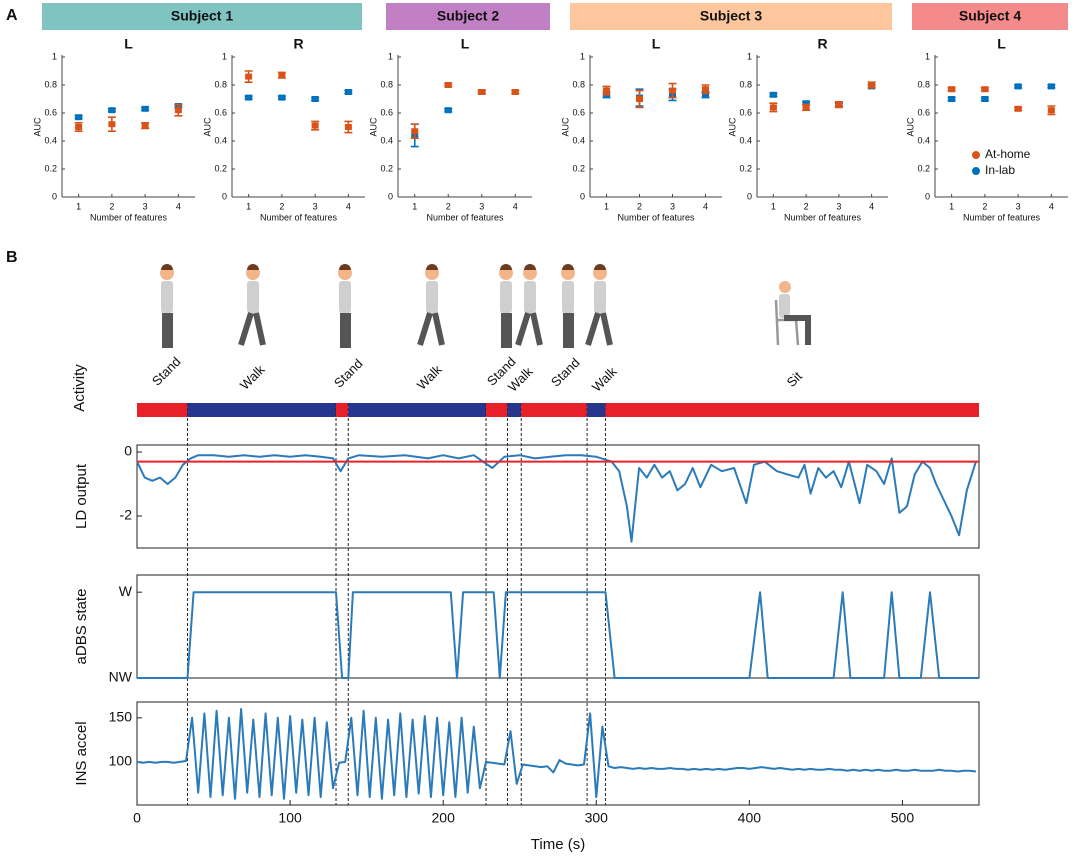 This screenshot has height=858, width=1080. Describe the element at coordinates (81, 627) in the screenshot. I see `y-axis-label: aDBS state` at that location.